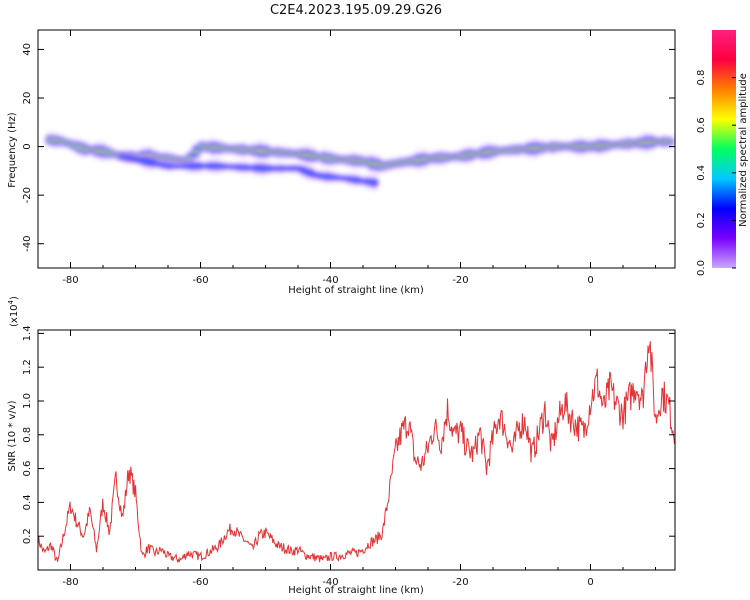 The width and height of the screenshot is (750, 600). What do you see at coordinates (200, 582) in the screenshot?
I see `snr-x-tick-label: -60` at bounding box center [200, 582].